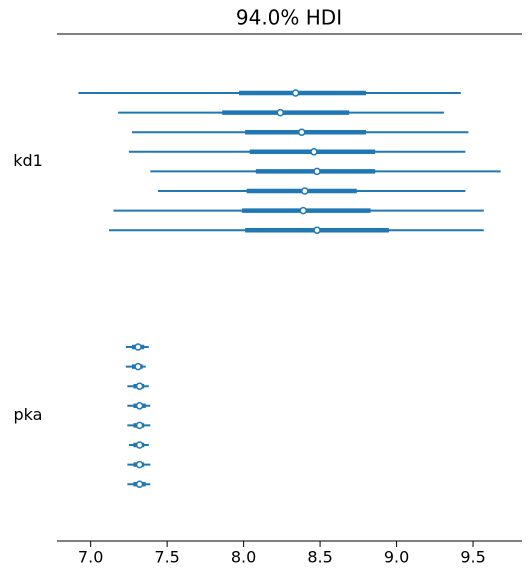 This screenshot has height=581, width=530. I want to click on x-tick-label: 8.0, so click(243, 557).